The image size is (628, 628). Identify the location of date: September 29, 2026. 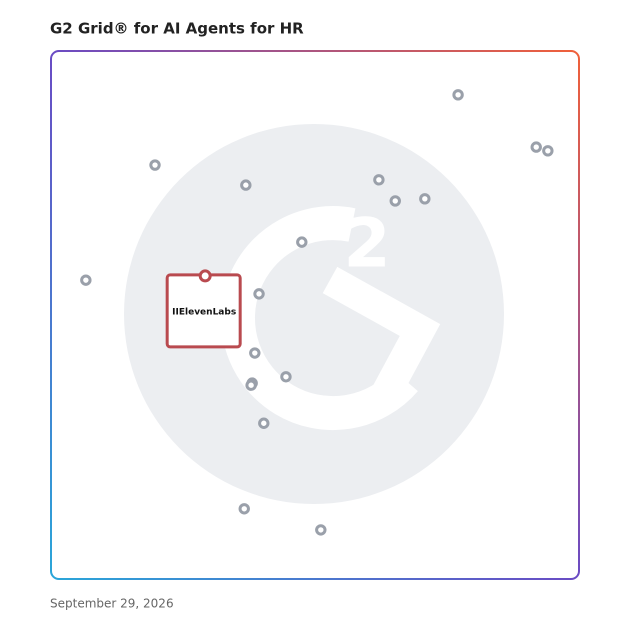
(112, 604).